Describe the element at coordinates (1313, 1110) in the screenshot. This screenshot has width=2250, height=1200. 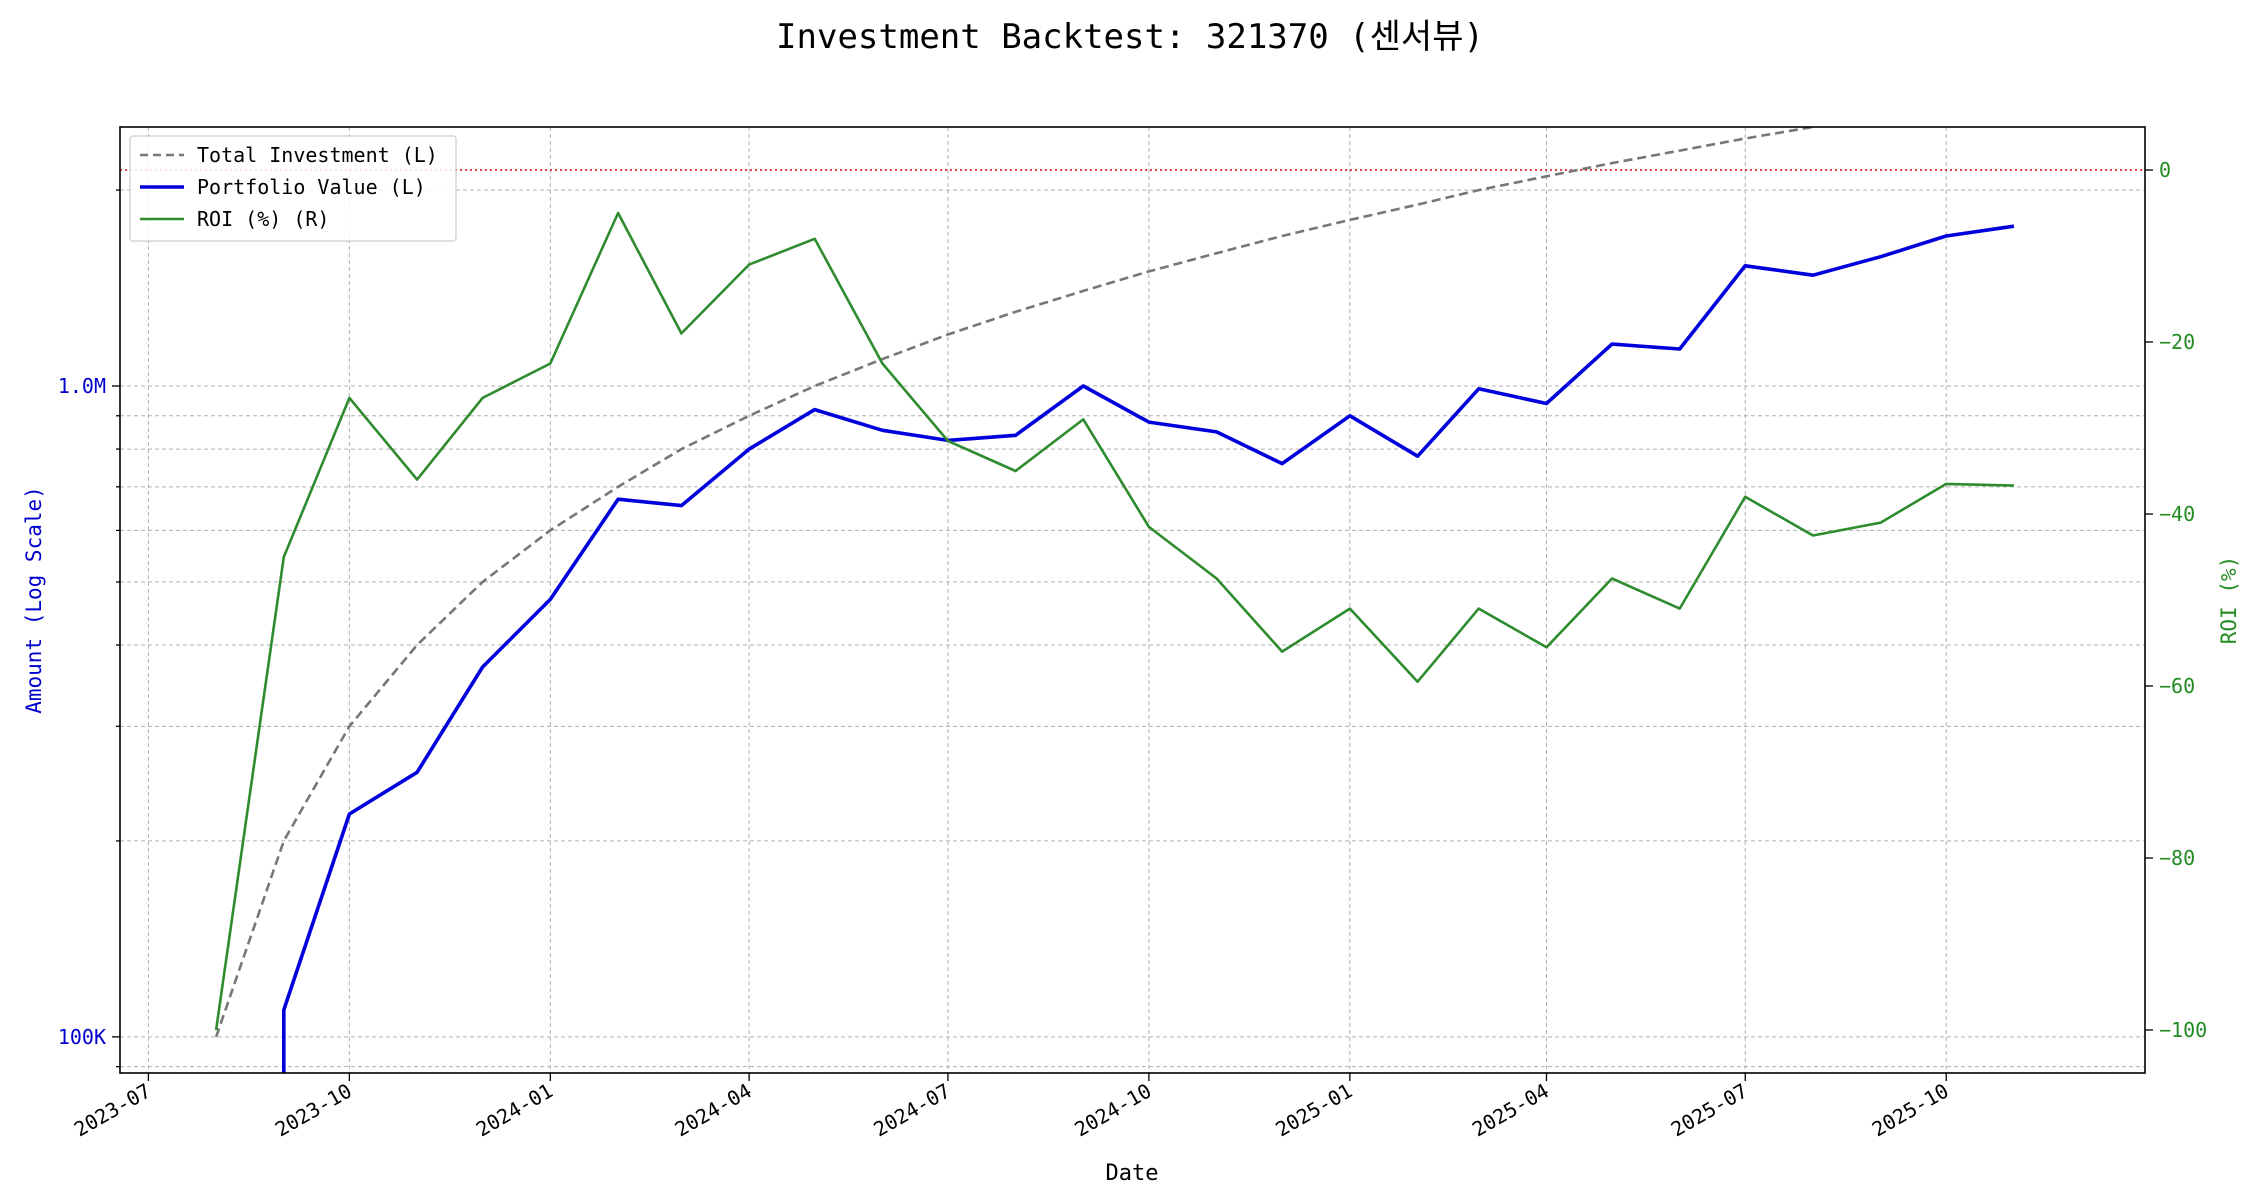
I see `x-tick-label: 2025-01` at that location.